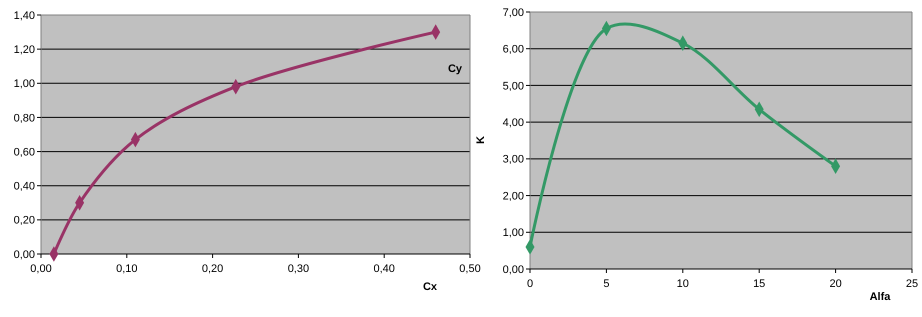 The width and height of the screenshot is (922, 317). Describe the element at coordinates (470, 269) in the screenshot. I see `x-tick-label: 0,50` at that location.